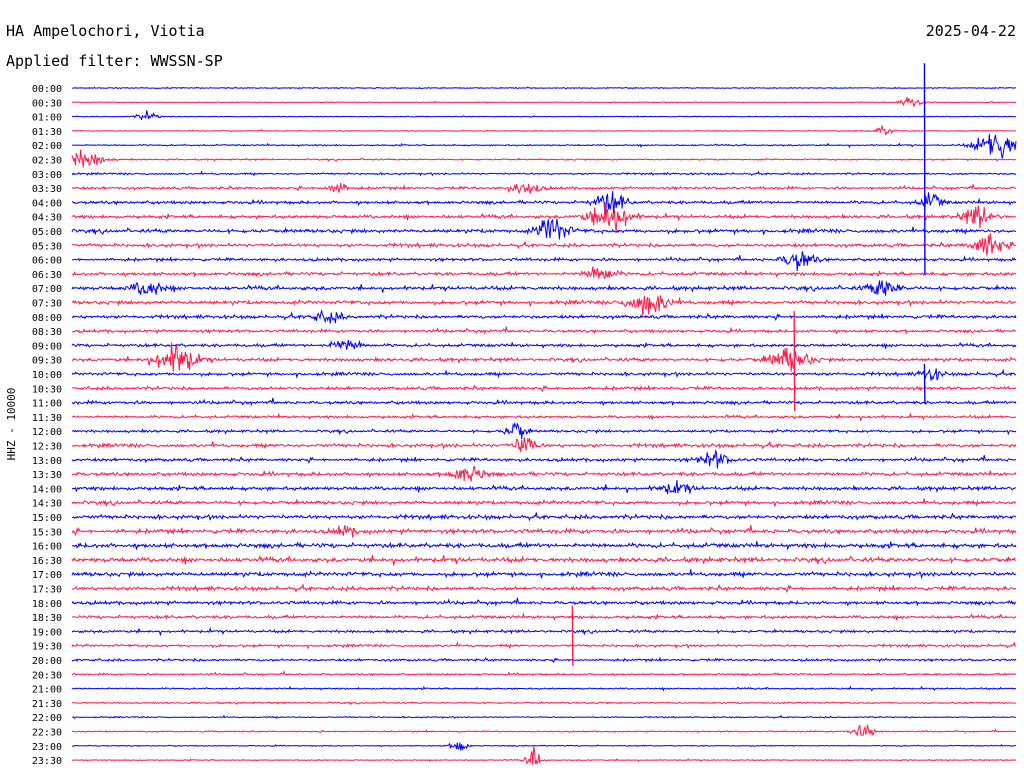 The image size is (1024, 780). What do you see at coordinates (47, 604) in the screenshot?
I see `row-label-1800: 18:00` at bounding box center [47, 604].